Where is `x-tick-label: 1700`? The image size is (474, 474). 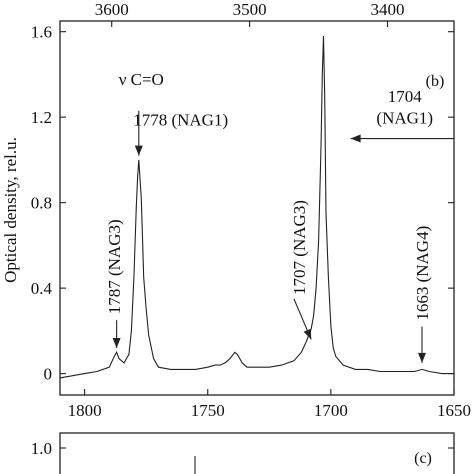 x-tick-label: 1700 is located at coordinates (331, 410).